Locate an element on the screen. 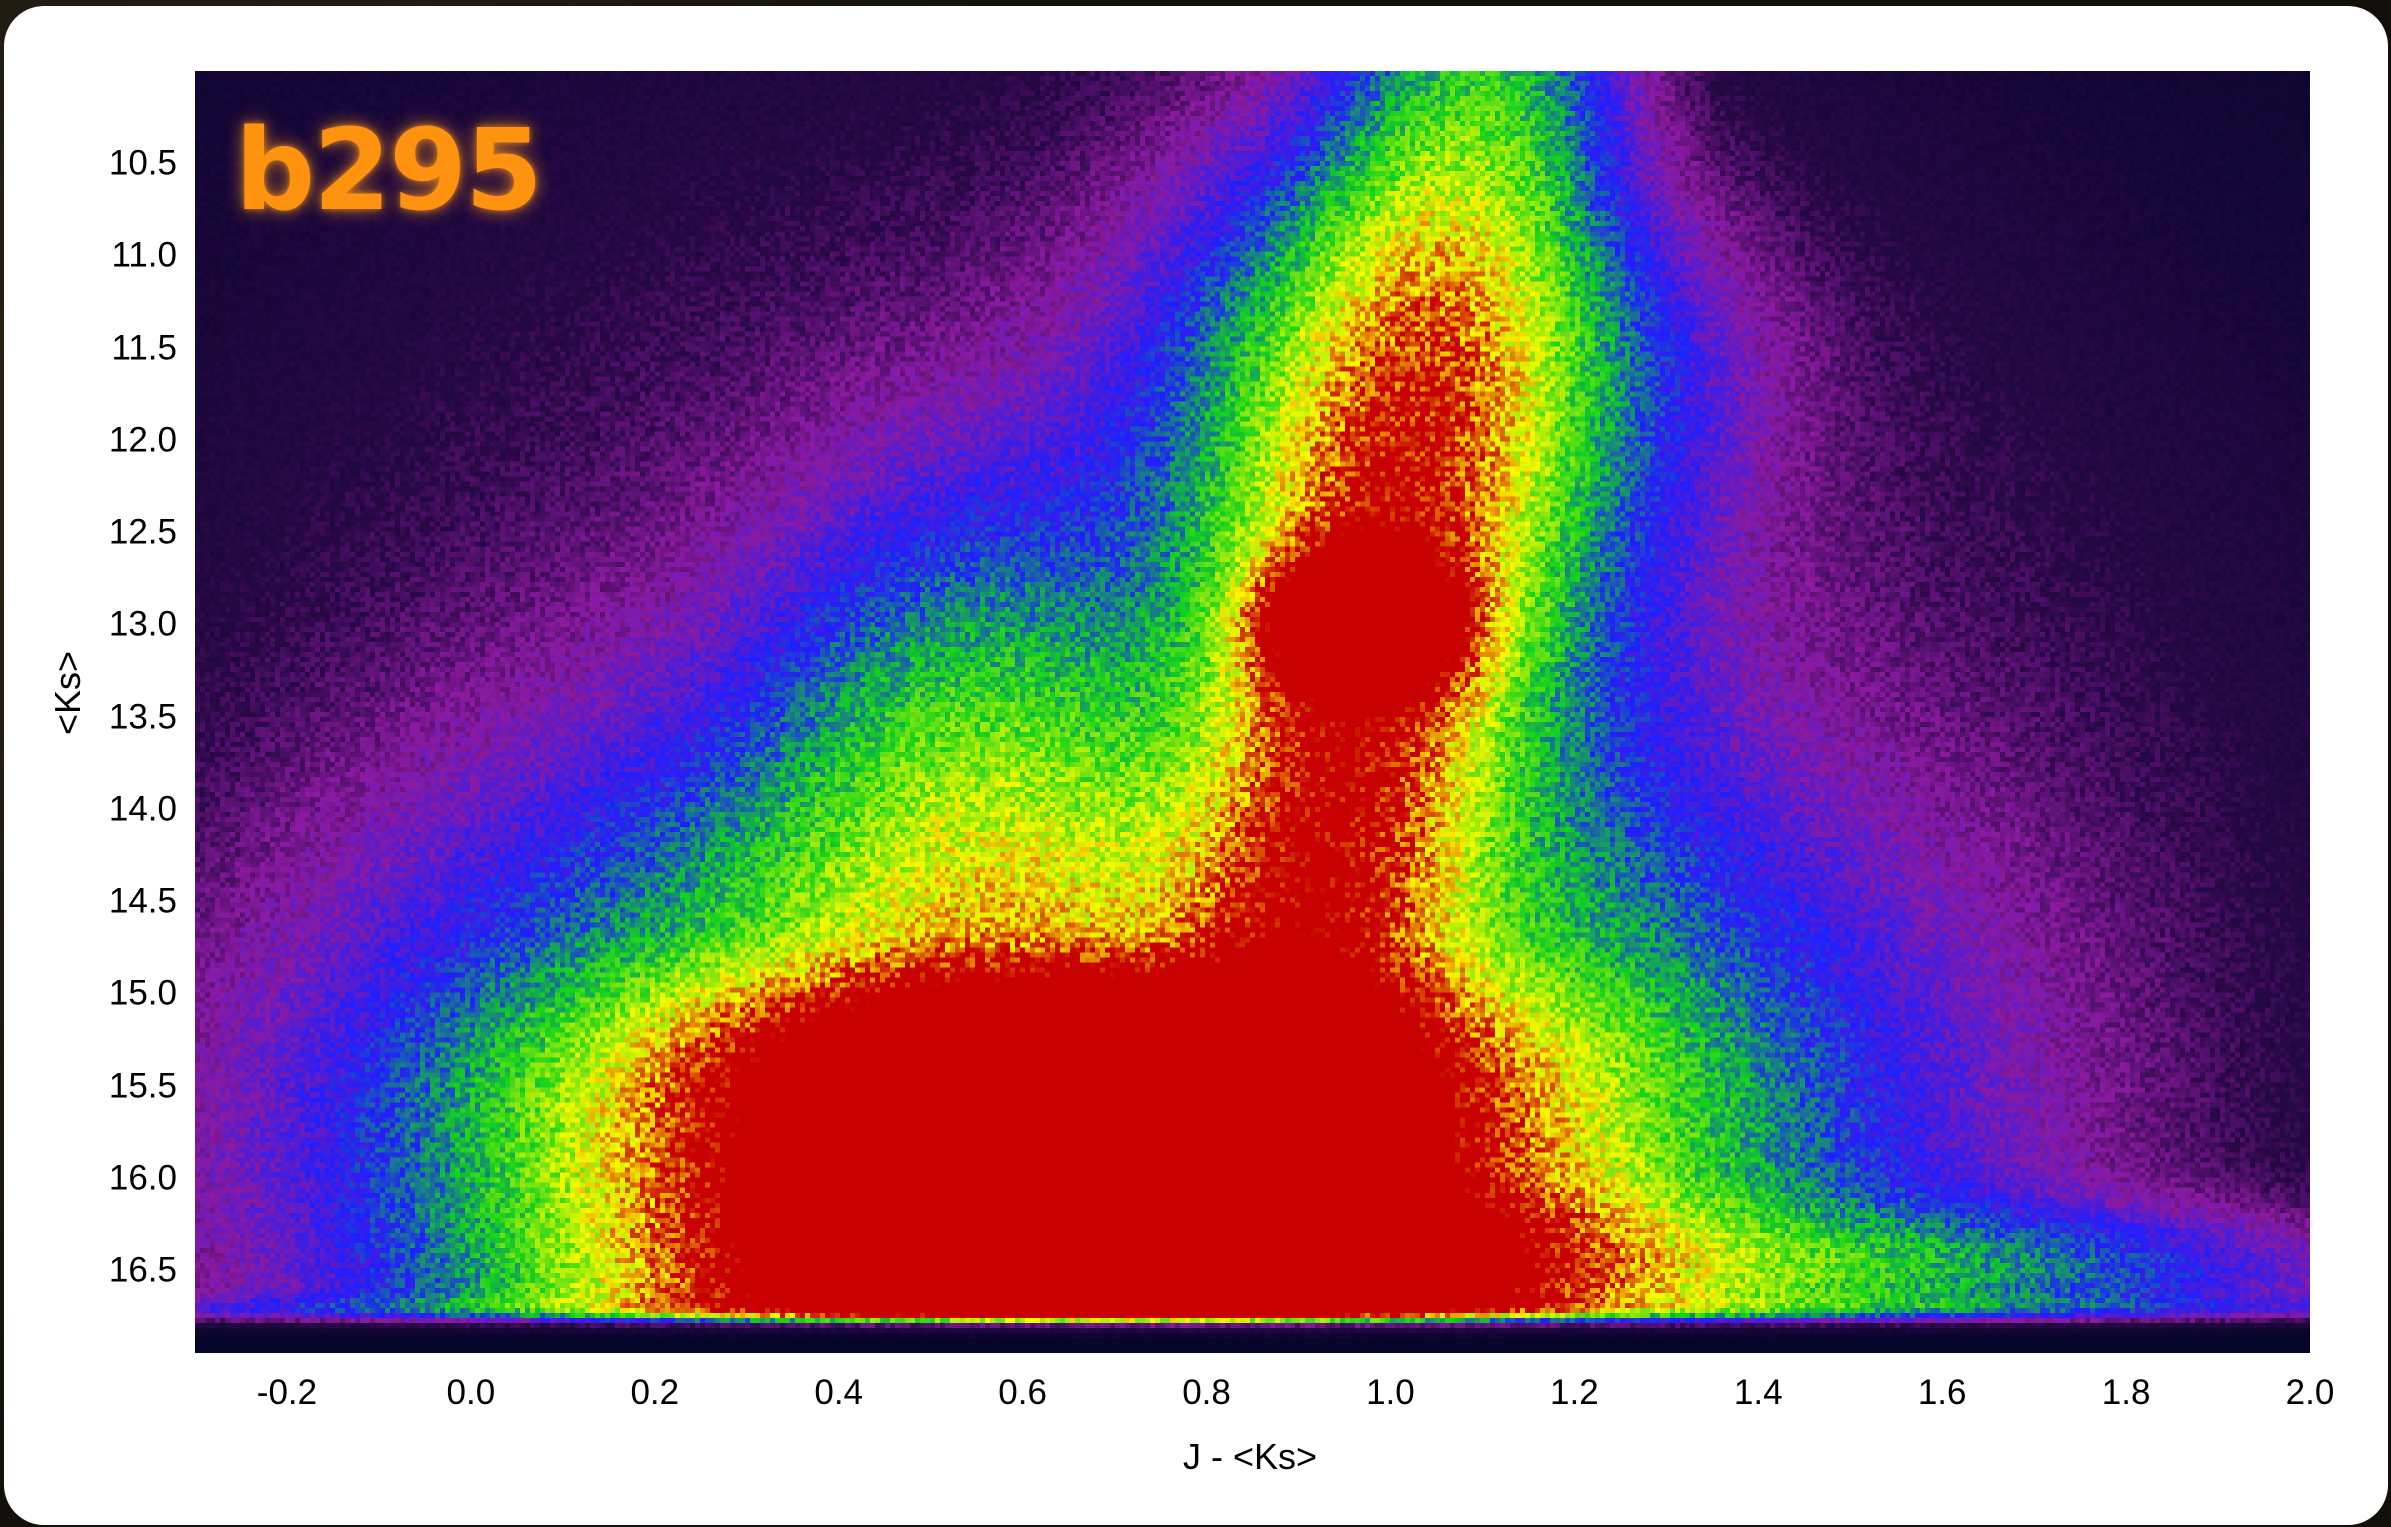  x-tick-label: 1.0 is located at coordinates (1390, 1392).